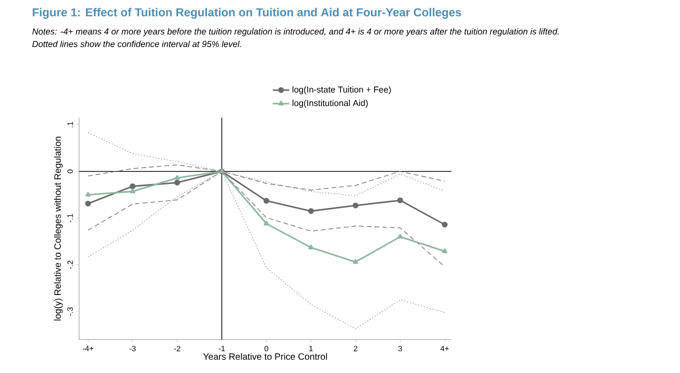 The height and width of the screenshot is (373, 680). I want to click on y-axis-title: log(y) Relative to Colleges without Regulation, so click(58, 228).